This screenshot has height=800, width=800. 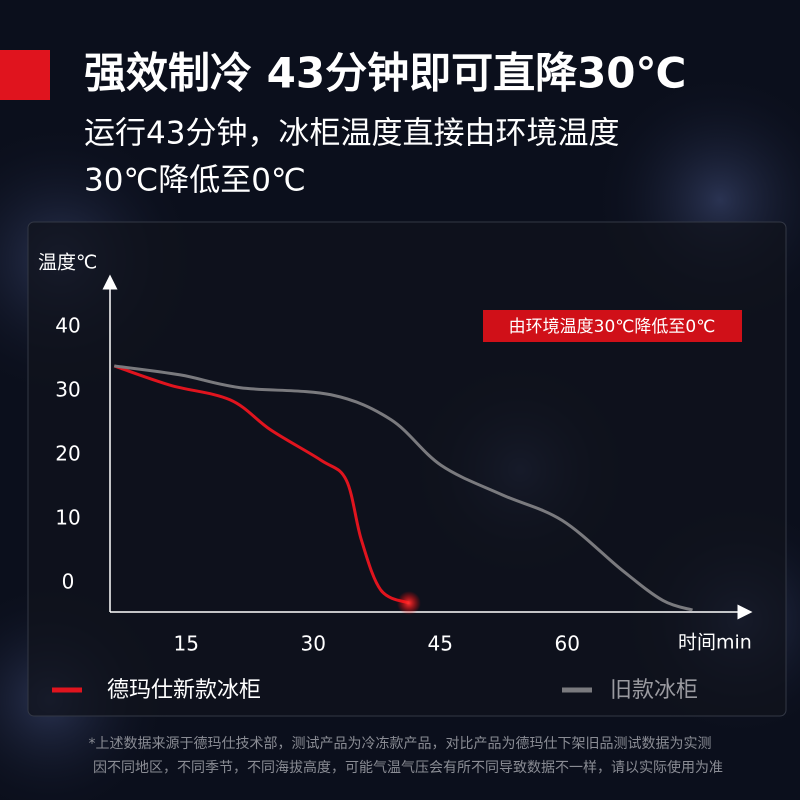 What do you see at coordinates (385, 73) in the screenshot?
I see `title: 强效制冷 43分钟即可直降30℃` at bounding box center [385, 73].